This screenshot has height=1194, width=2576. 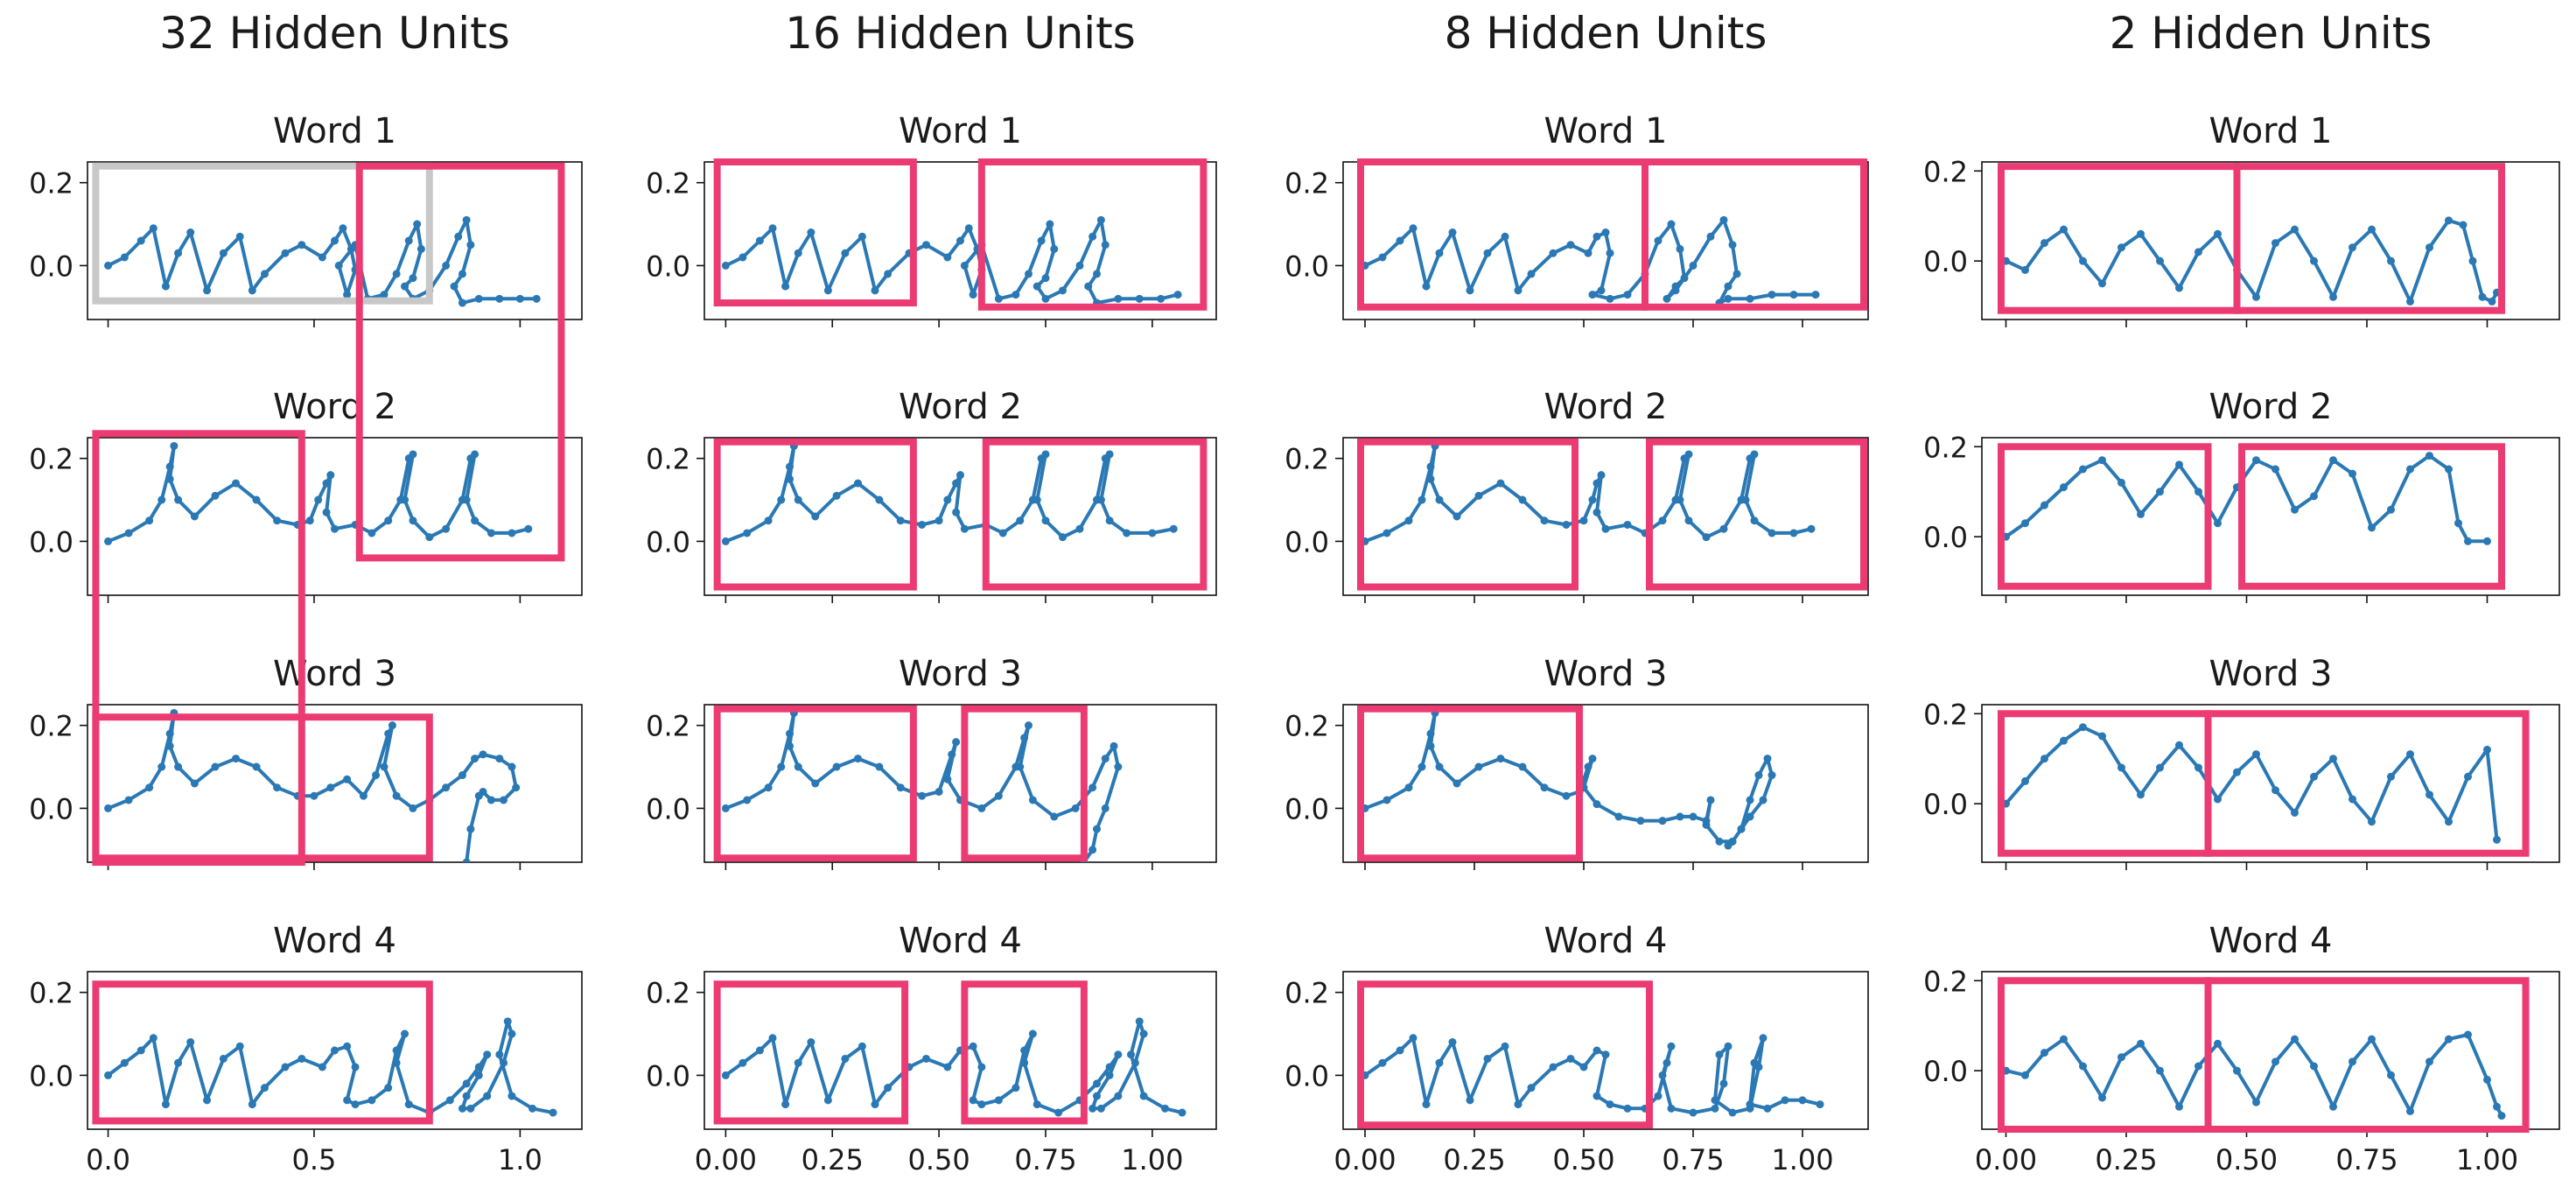 I want to click on column-title: 16 Hidden Units, so click(x=960, y=33).